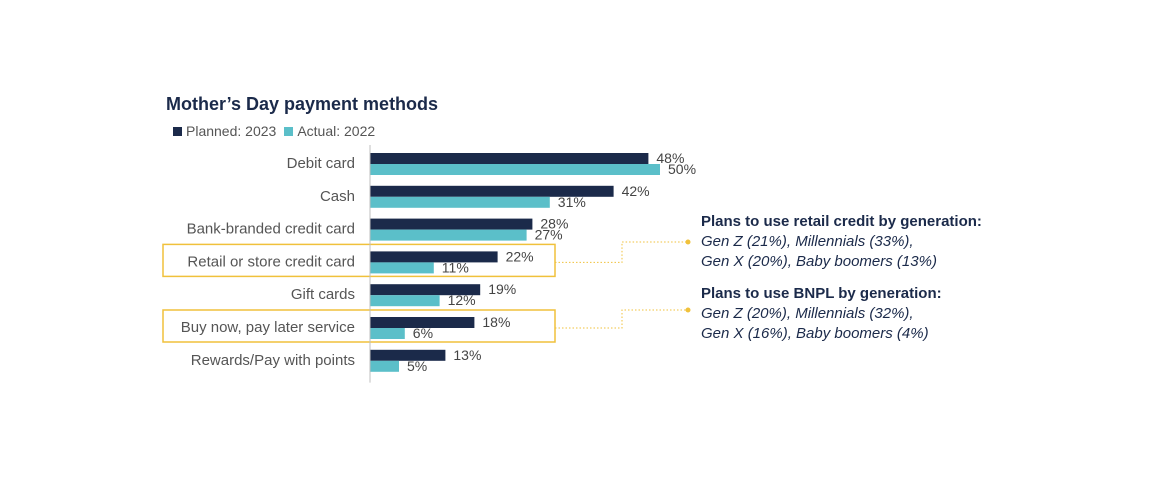 The image size is (1169, 481). What do you see at coordinates (462, 300) in the screenshot?
I see `data-label-actual-gift-cards: 12%` at bounding box center [462, 300].